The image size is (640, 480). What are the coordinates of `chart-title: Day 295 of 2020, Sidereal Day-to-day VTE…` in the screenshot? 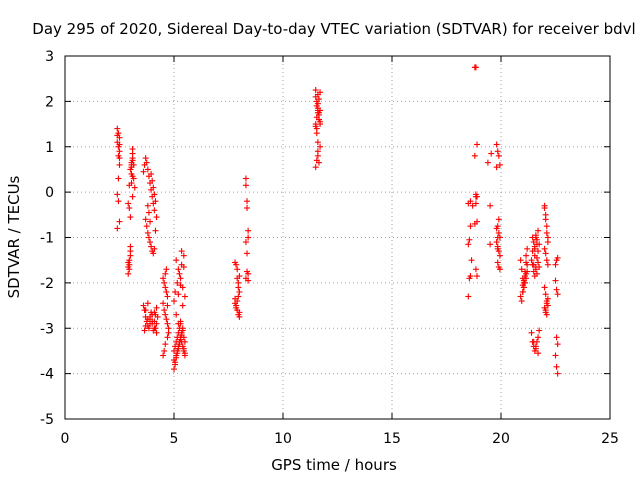 It's located at (333, 29).